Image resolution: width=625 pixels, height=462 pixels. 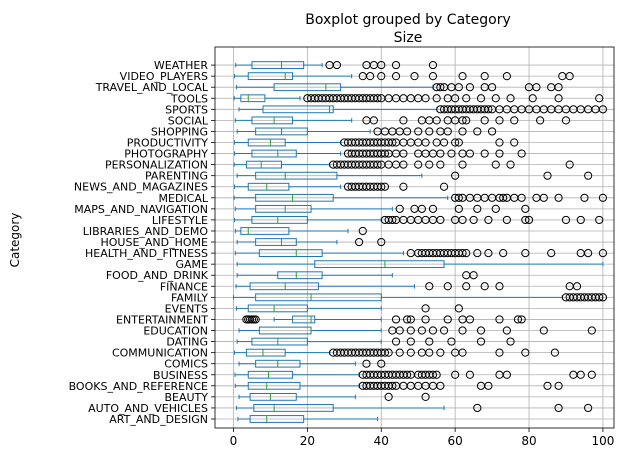 What do you see at coordinates (175, 331) in the screenshot?
I see `y-tick-label: EDUCATION` at bounding box center [175, 331].